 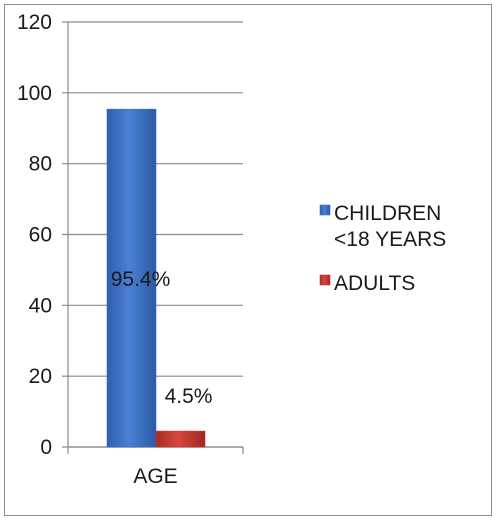 I want to click on data-label: 95.4%, so click(x=141, y=279).